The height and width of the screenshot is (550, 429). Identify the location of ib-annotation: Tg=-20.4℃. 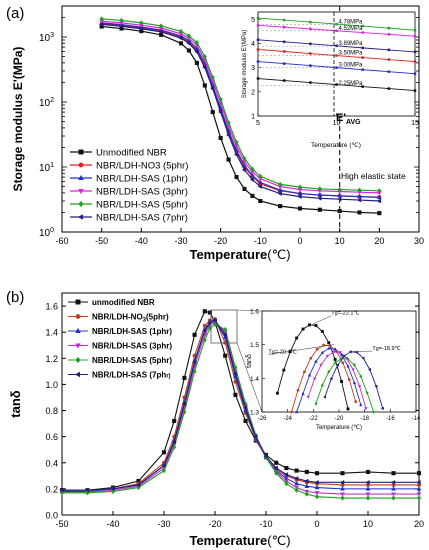
(282, 352).